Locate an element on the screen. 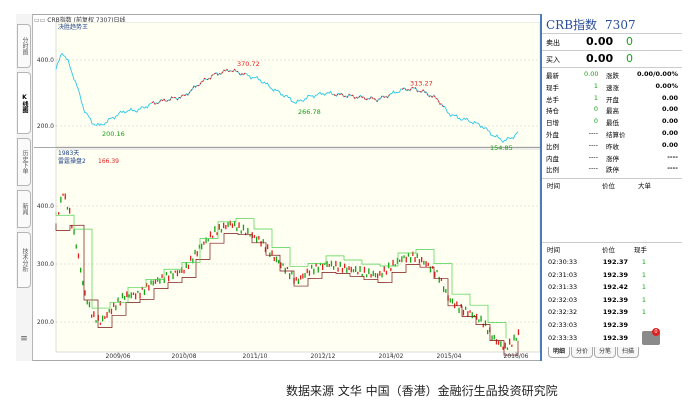 The image size is (691, 410). menu-icon: ≡ is located at coordinates (24, 339).